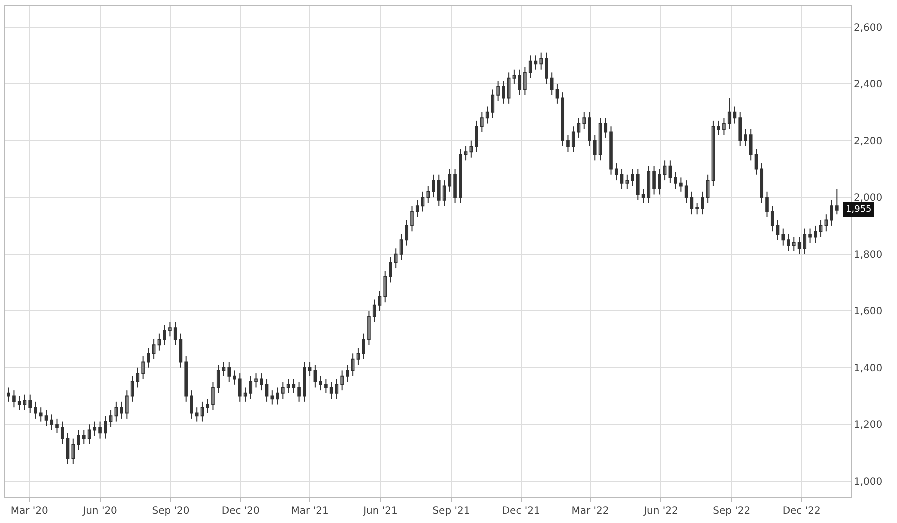  Describe the element at coordinates (868, 482) in the screenshot. I see `y-tick-label: 1,000` at that location.